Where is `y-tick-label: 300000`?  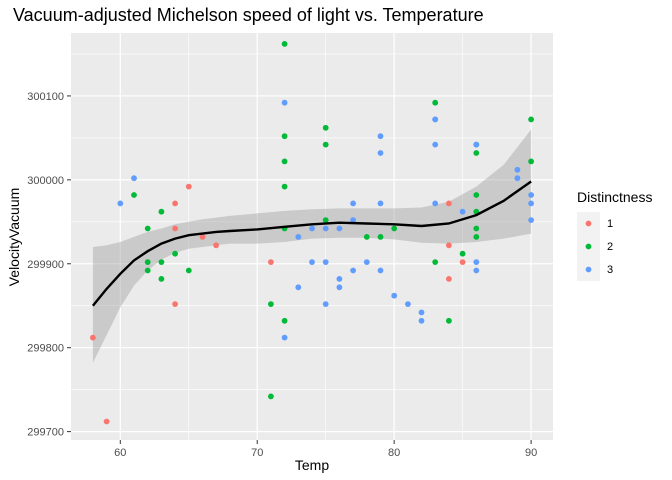
y-tick-label: 300000 is located at coordinates (45, 181).